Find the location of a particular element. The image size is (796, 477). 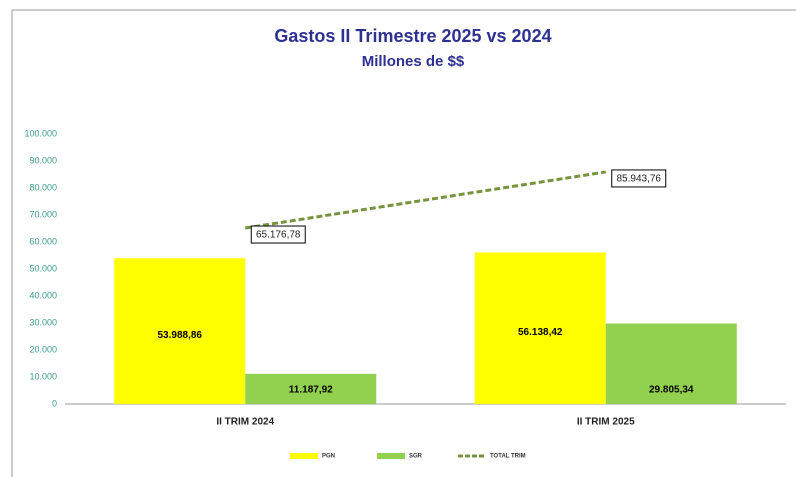

y-tick-label: 30.000 is located at coordinates (43, 322).